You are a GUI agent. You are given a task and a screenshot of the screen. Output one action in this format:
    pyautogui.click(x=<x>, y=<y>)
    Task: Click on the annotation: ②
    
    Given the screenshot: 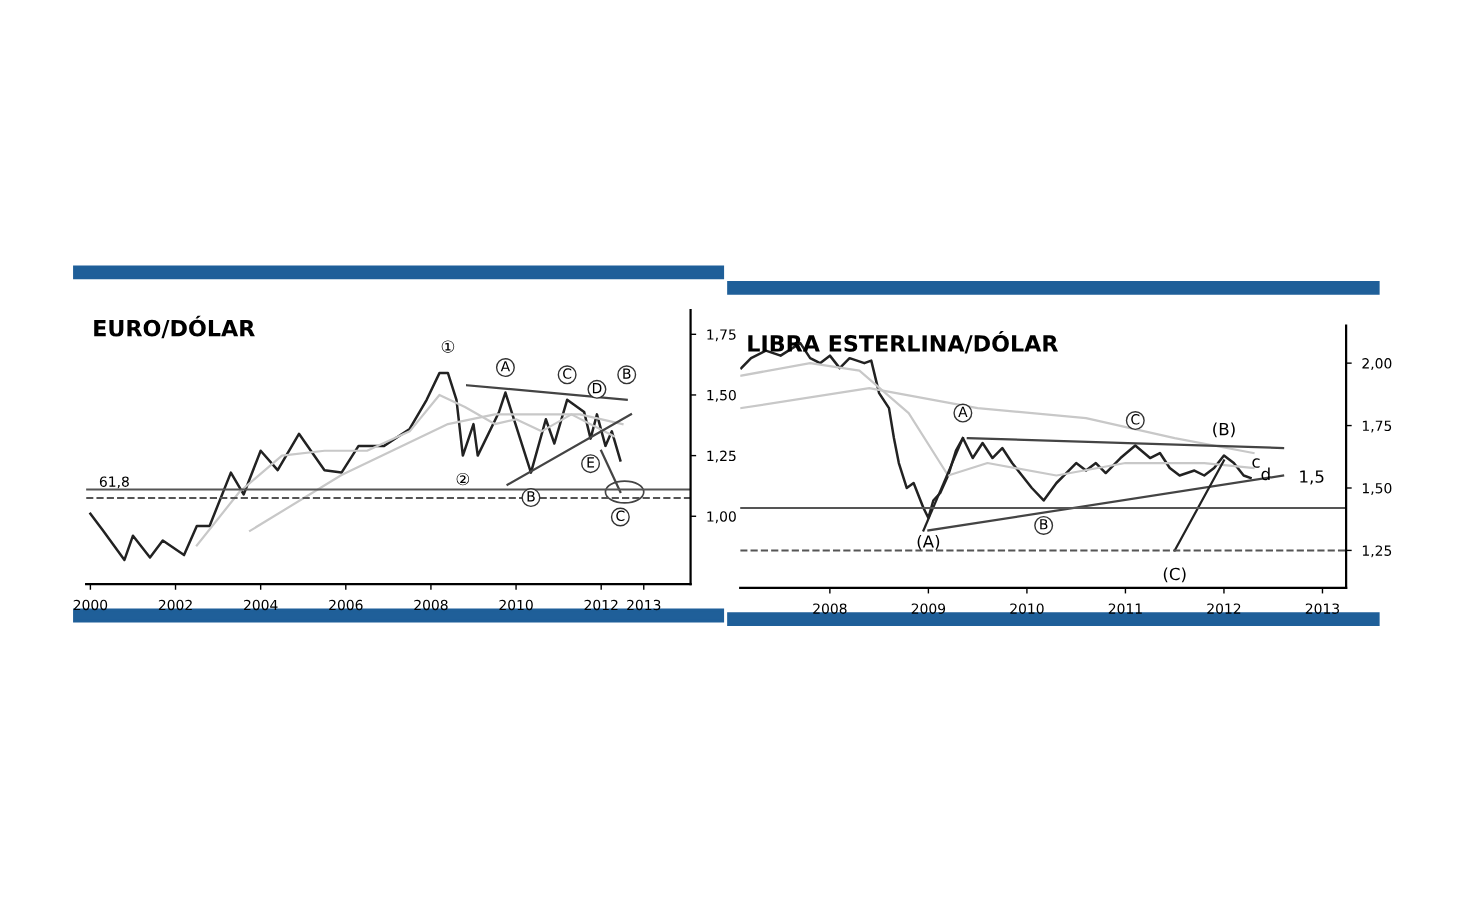 What is the action you would take?
    pyautogui.click(x=463, y=479)
    